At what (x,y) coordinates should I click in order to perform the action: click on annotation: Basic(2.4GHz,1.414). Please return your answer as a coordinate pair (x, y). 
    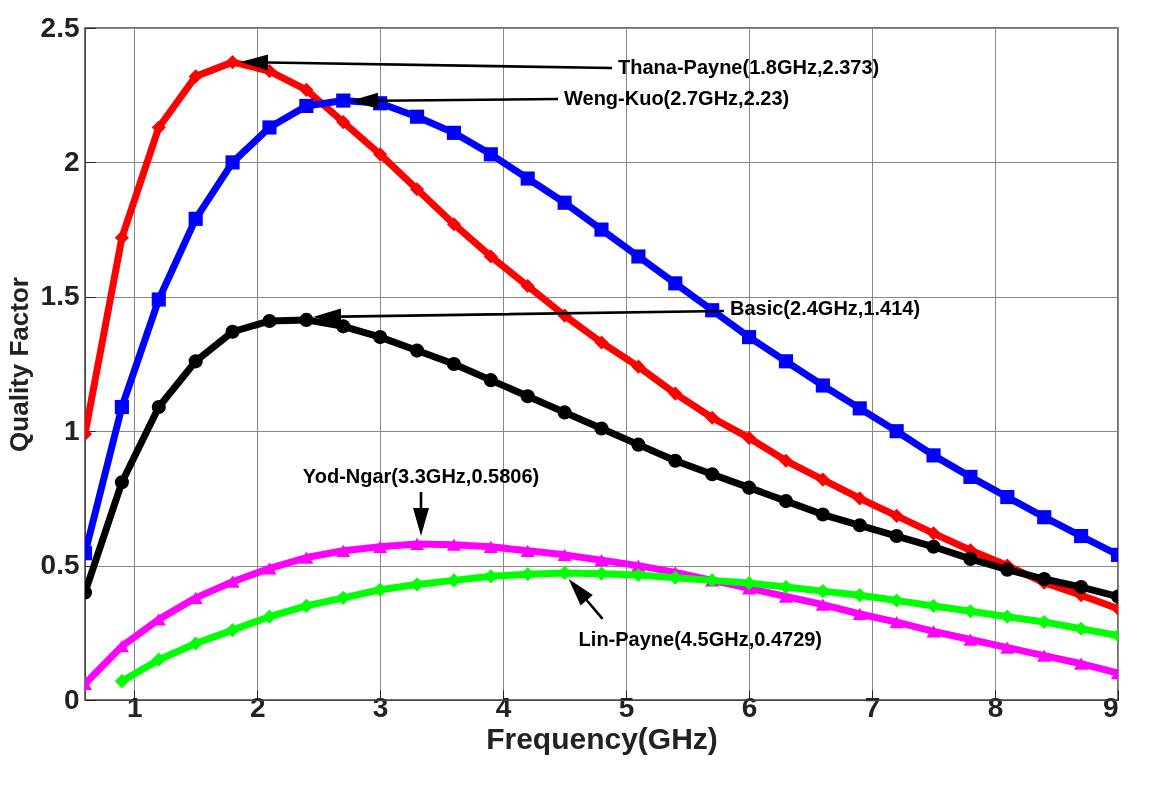
    Looking at the image, I should click on (825, 308).